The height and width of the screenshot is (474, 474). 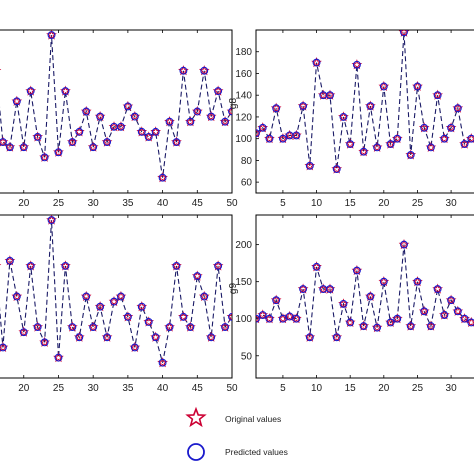 I want to click on y-tick-label: 180, so click(x=243, y=52).